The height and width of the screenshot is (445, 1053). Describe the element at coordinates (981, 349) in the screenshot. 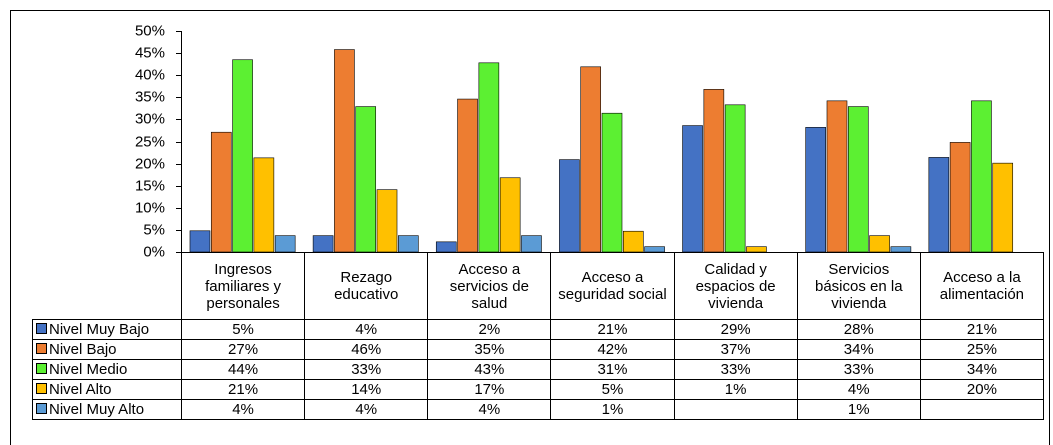

I see `data-label: 25%` at that location.